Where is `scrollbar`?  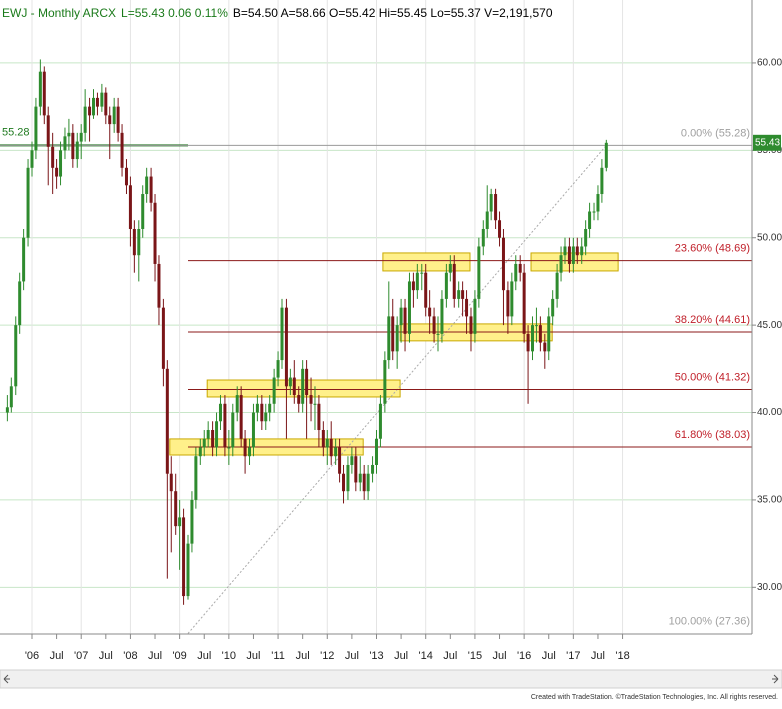
scrollbar is located at coordinates (391, 679).